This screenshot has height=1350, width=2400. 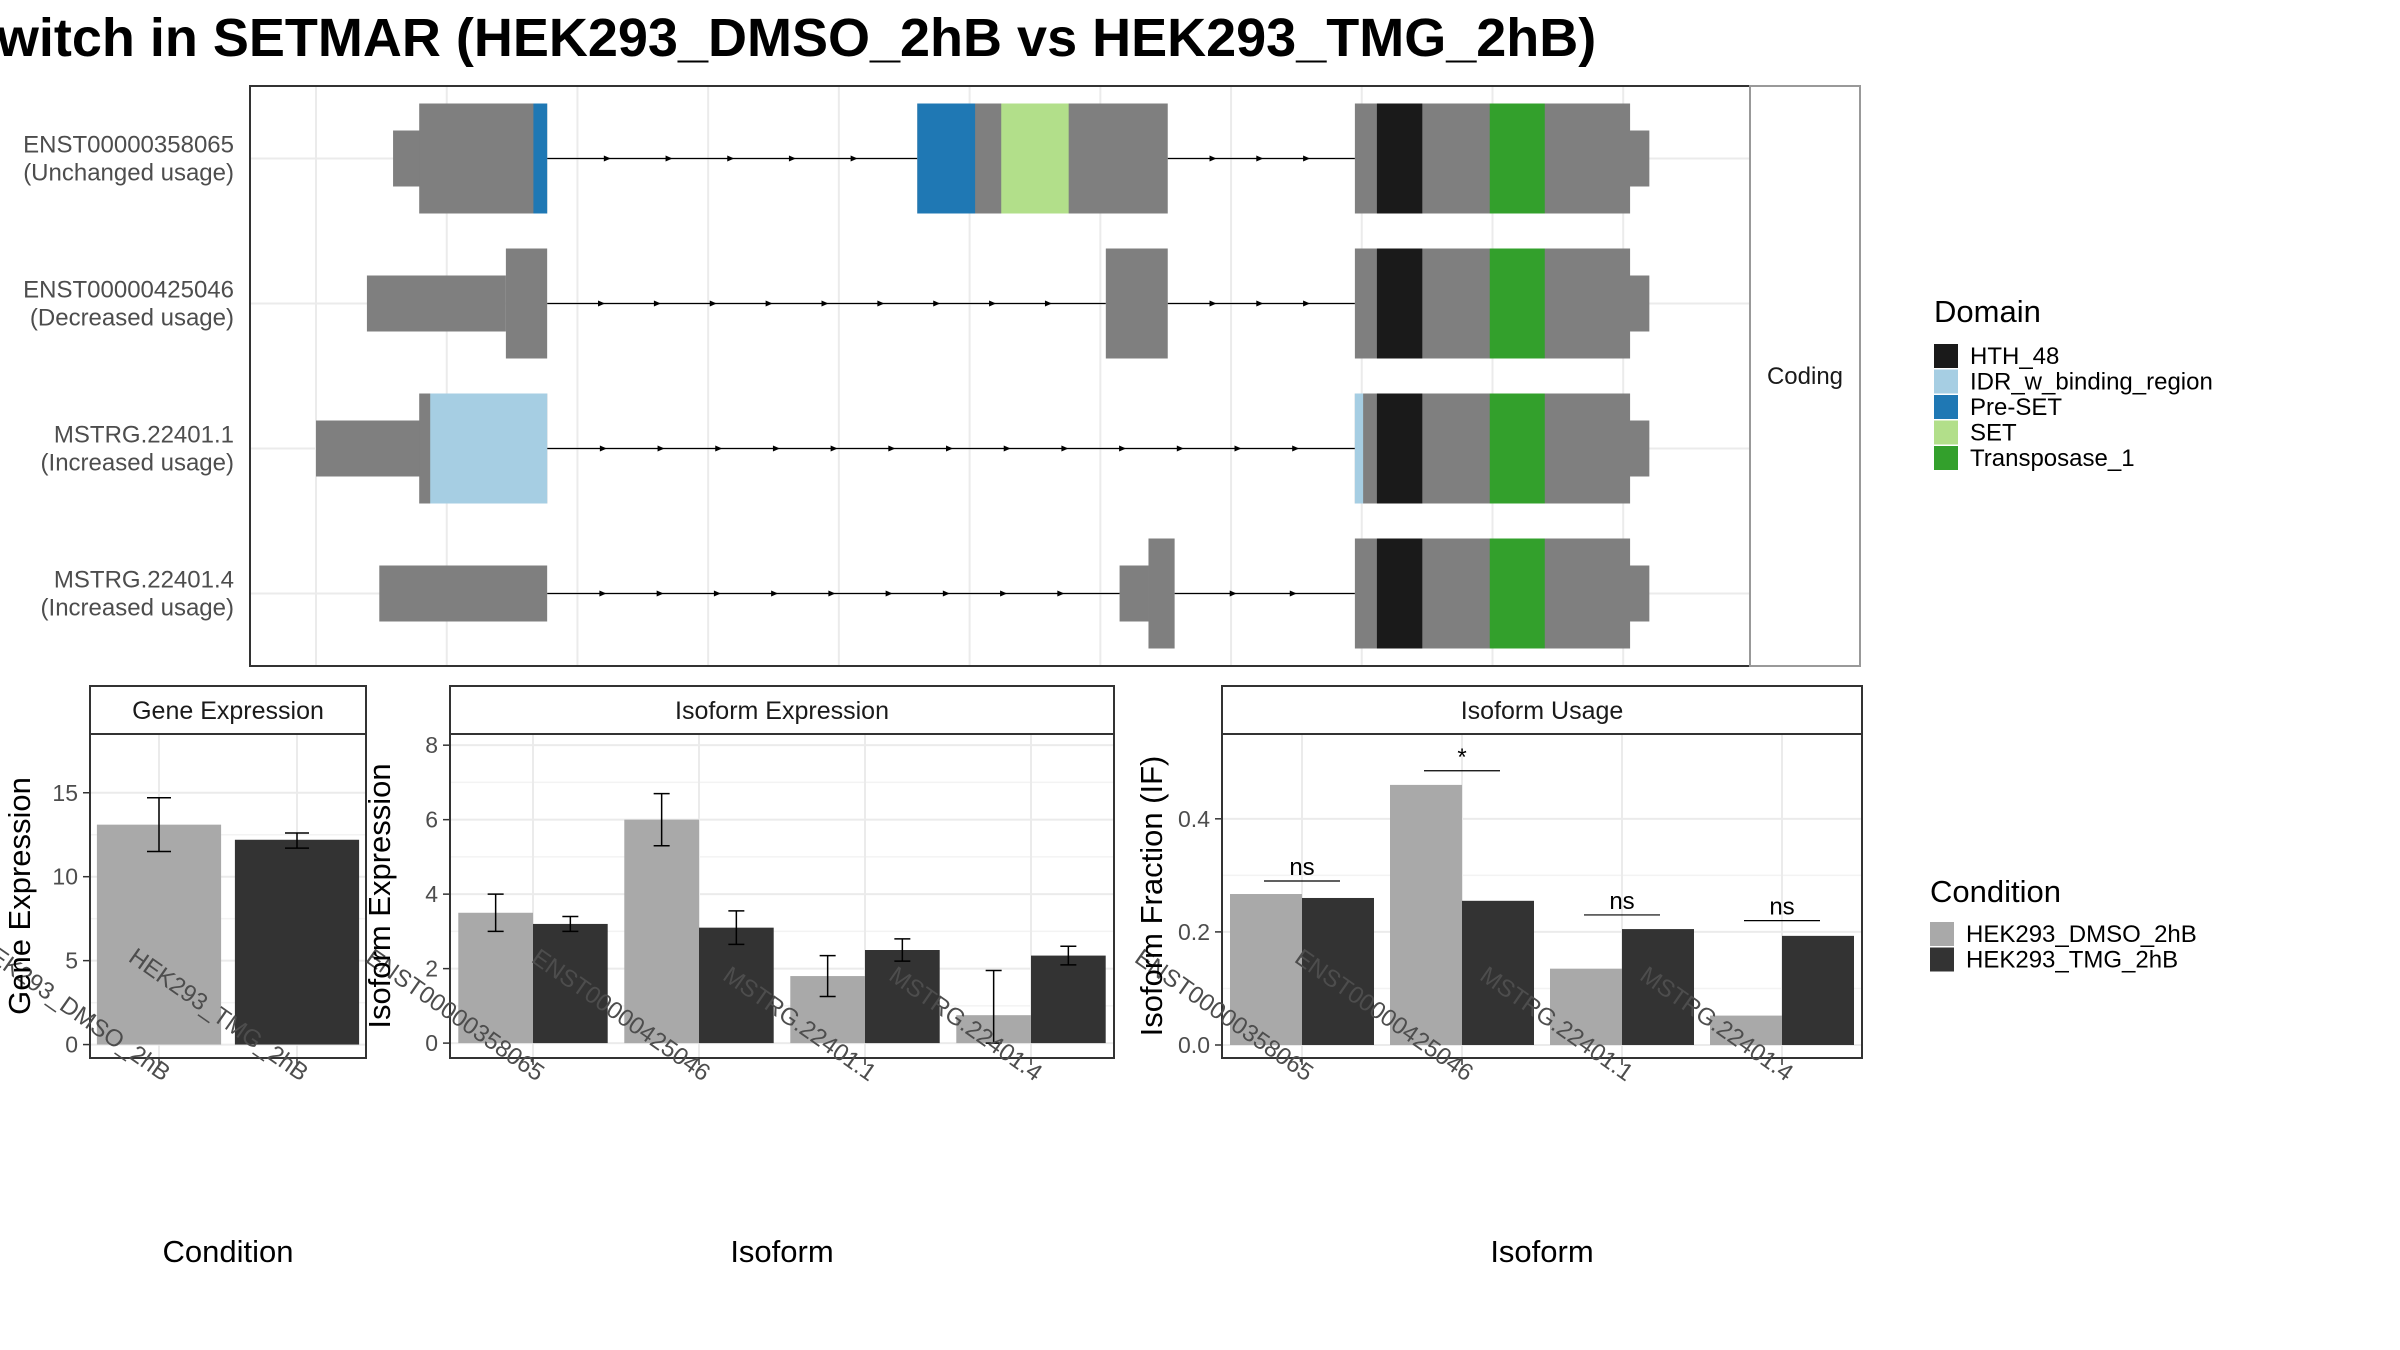 What do you see at coordinates (144, 435) in the screenshot?
I see `isoform-id-label: MSTRG.22401.1` at bounding box center [144, 435].